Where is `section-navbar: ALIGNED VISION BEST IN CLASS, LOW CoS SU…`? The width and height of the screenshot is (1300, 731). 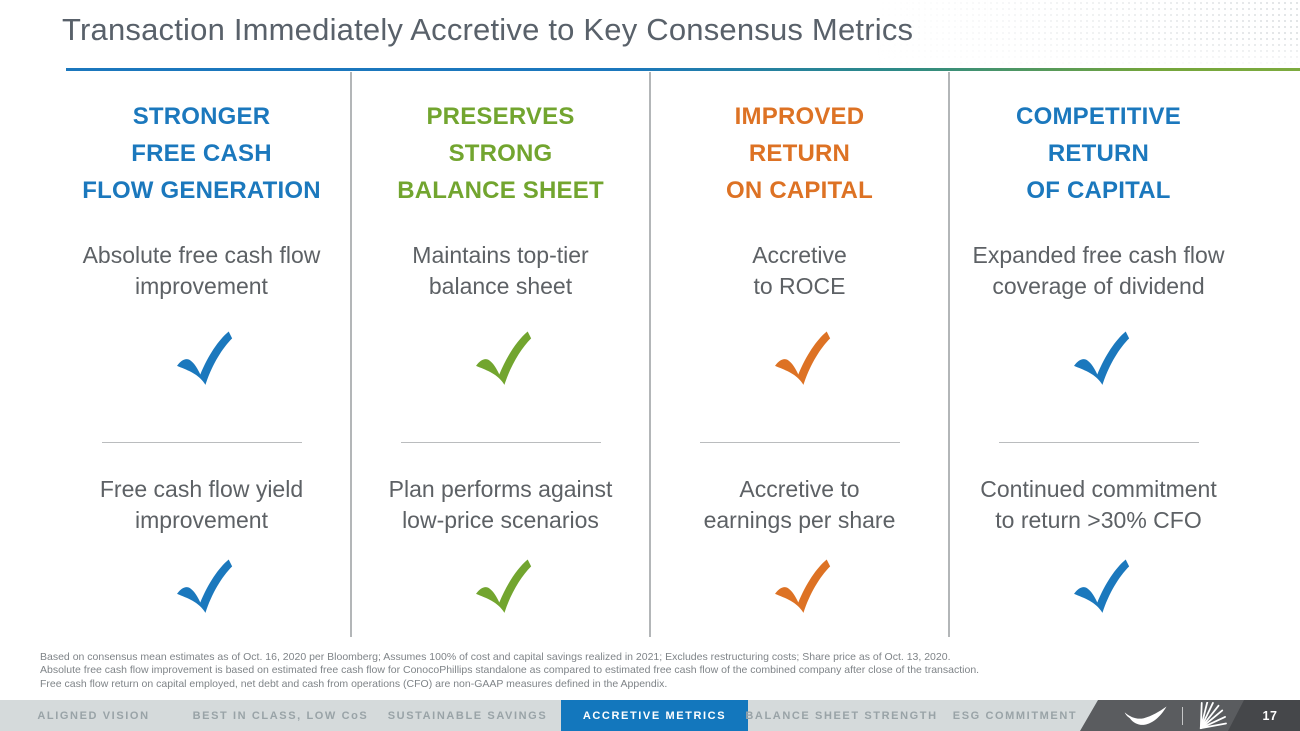 section-navbar: ALIGNED VISION BEST IN CLASS, LOW CoS SU… is located at coordinates (650, 715).